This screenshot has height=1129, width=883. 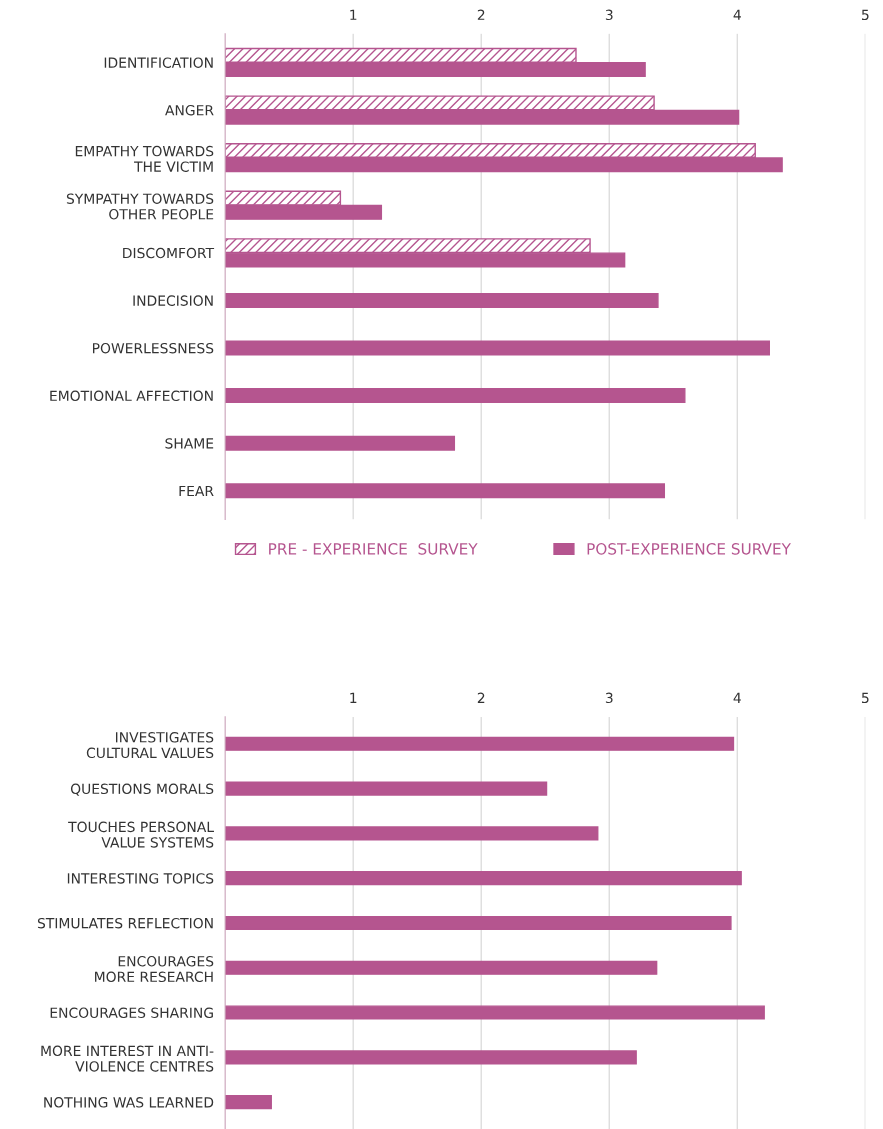 What do you see at coordinates (140, 878) in the screenshot?
I see `y-tick-label: INTERESTING TOPICS` at bounding box center [140, 878].